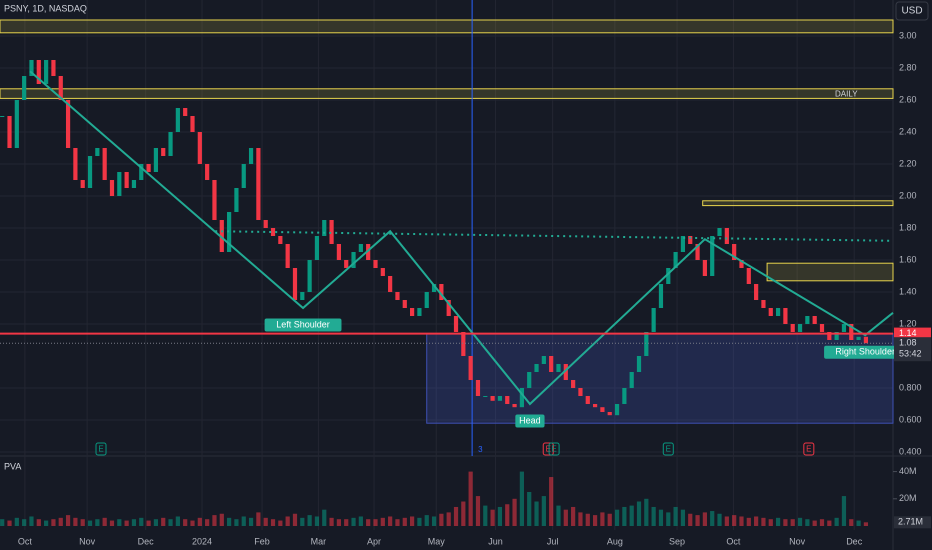 The image size is (932, 550). What do you see at coordinates (87, 541) in the screenshot?
I see `x-tick-label: Nov` at bounding box center [87, 541].